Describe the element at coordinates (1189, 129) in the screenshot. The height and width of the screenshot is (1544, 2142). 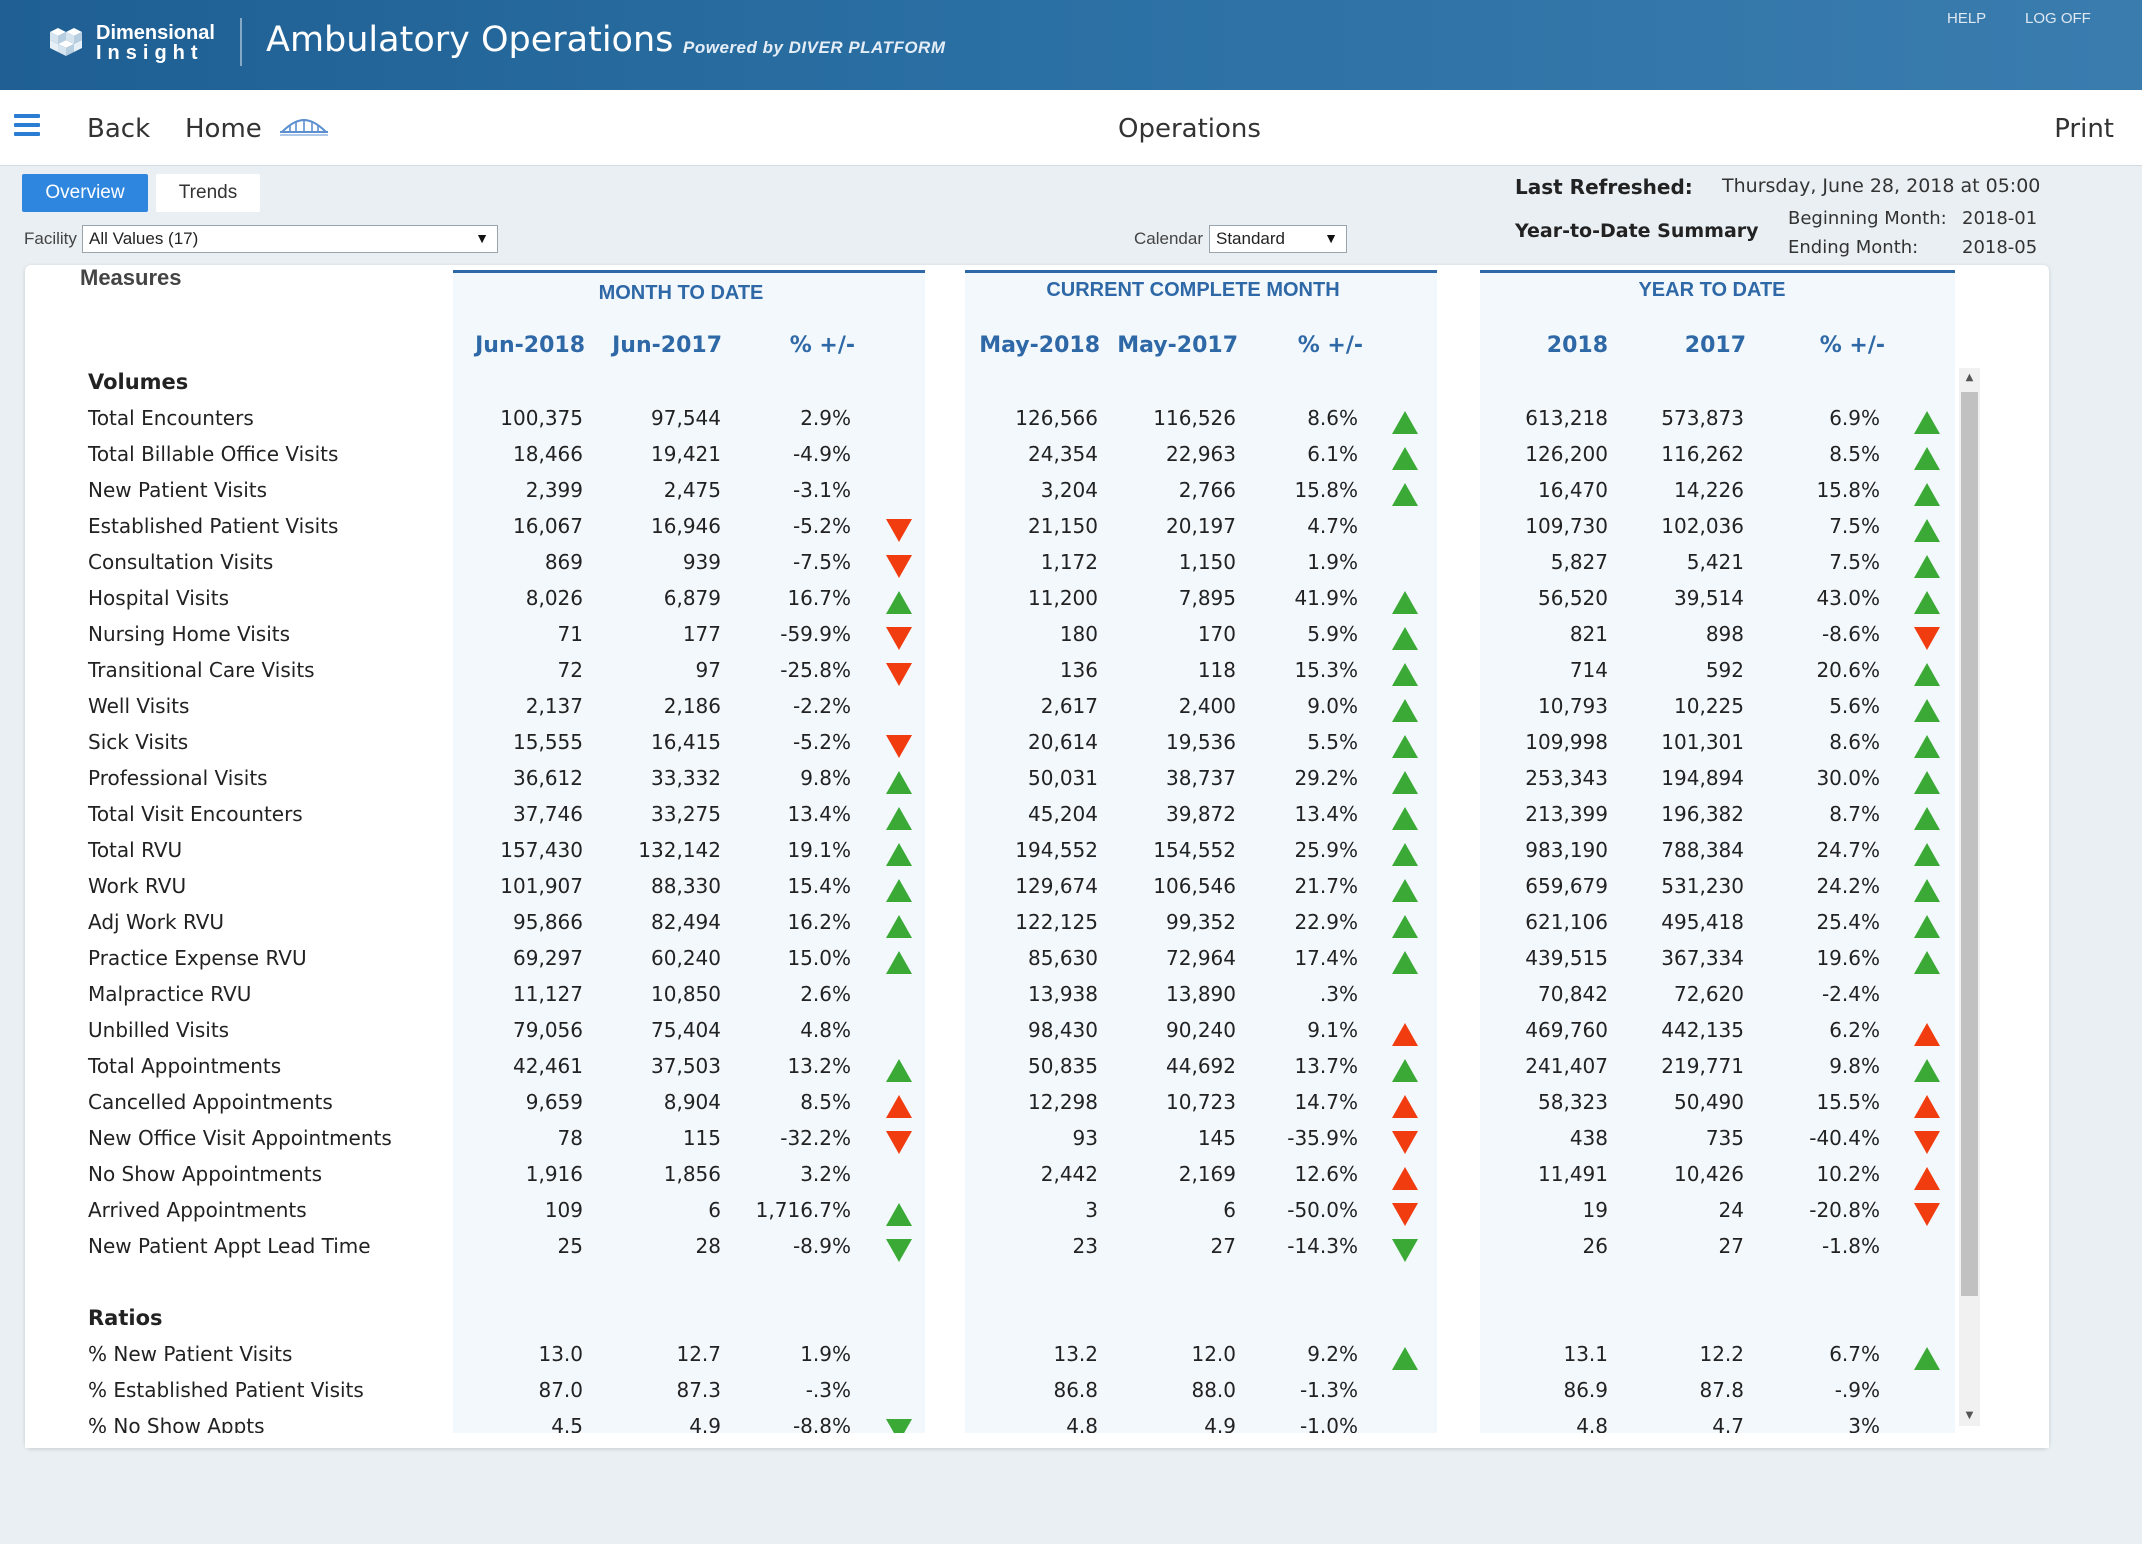
I see `page-title: Operations` at that location.